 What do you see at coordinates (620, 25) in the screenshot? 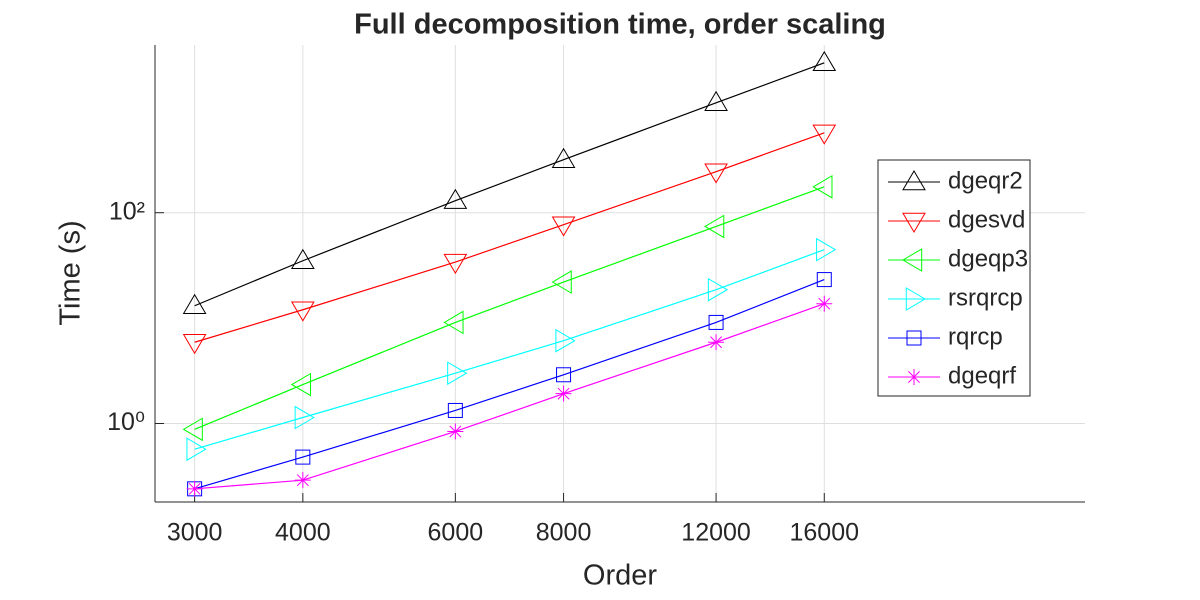
I see `chart-title: Full decomposition time, order scaling` at bounding box center [620, 25].